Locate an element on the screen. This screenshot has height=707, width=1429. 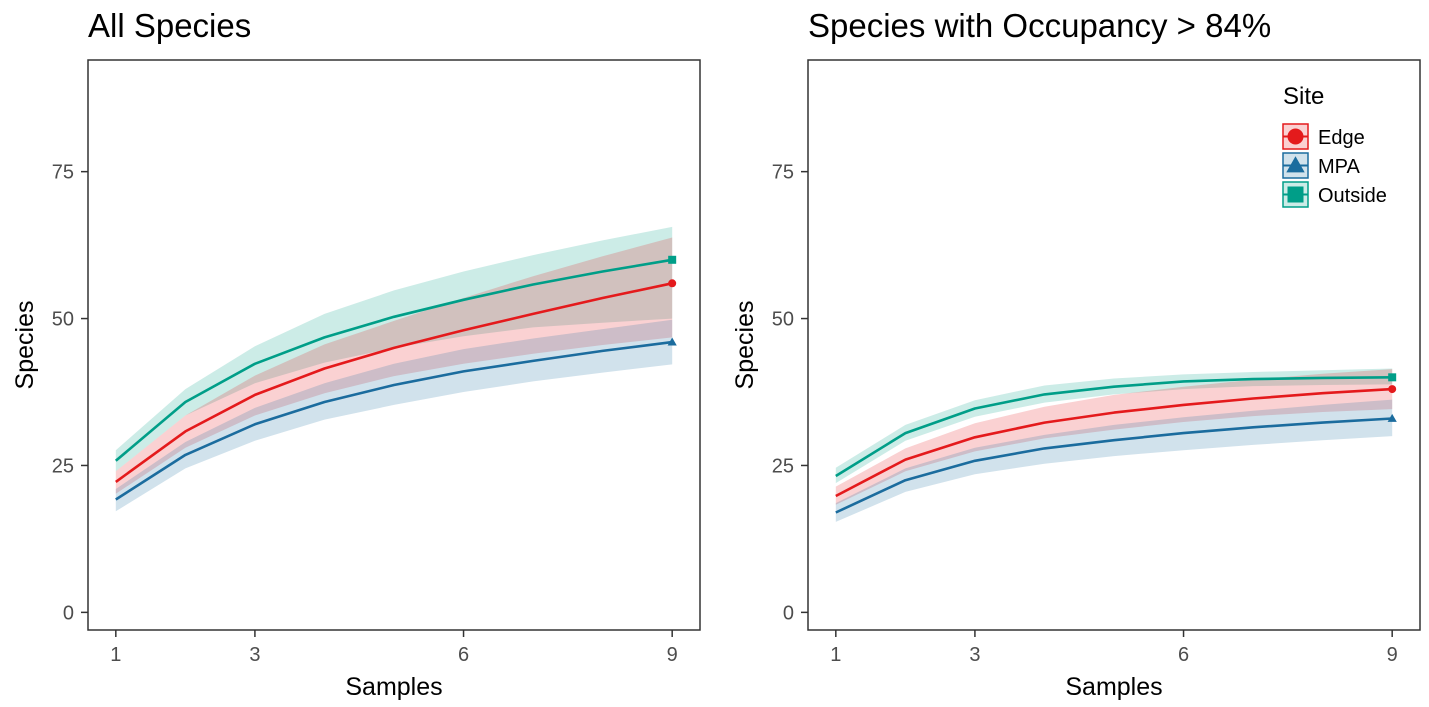
legend-label: Edge is located at coordinates (1341, 138).